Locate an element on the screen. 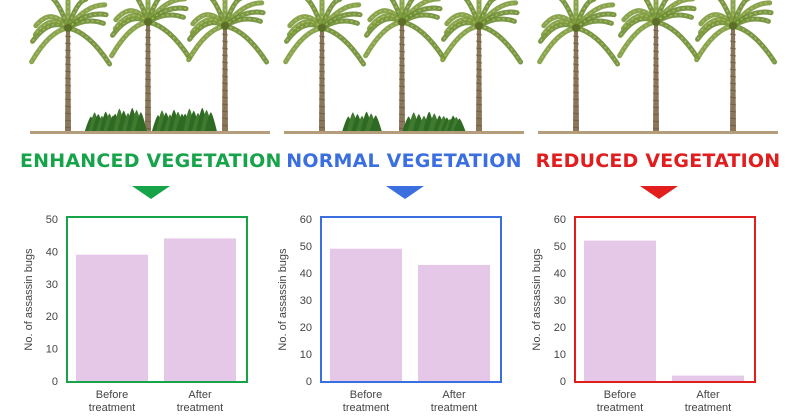  vegetation-scene-normal is located at coordinates (403, 67).